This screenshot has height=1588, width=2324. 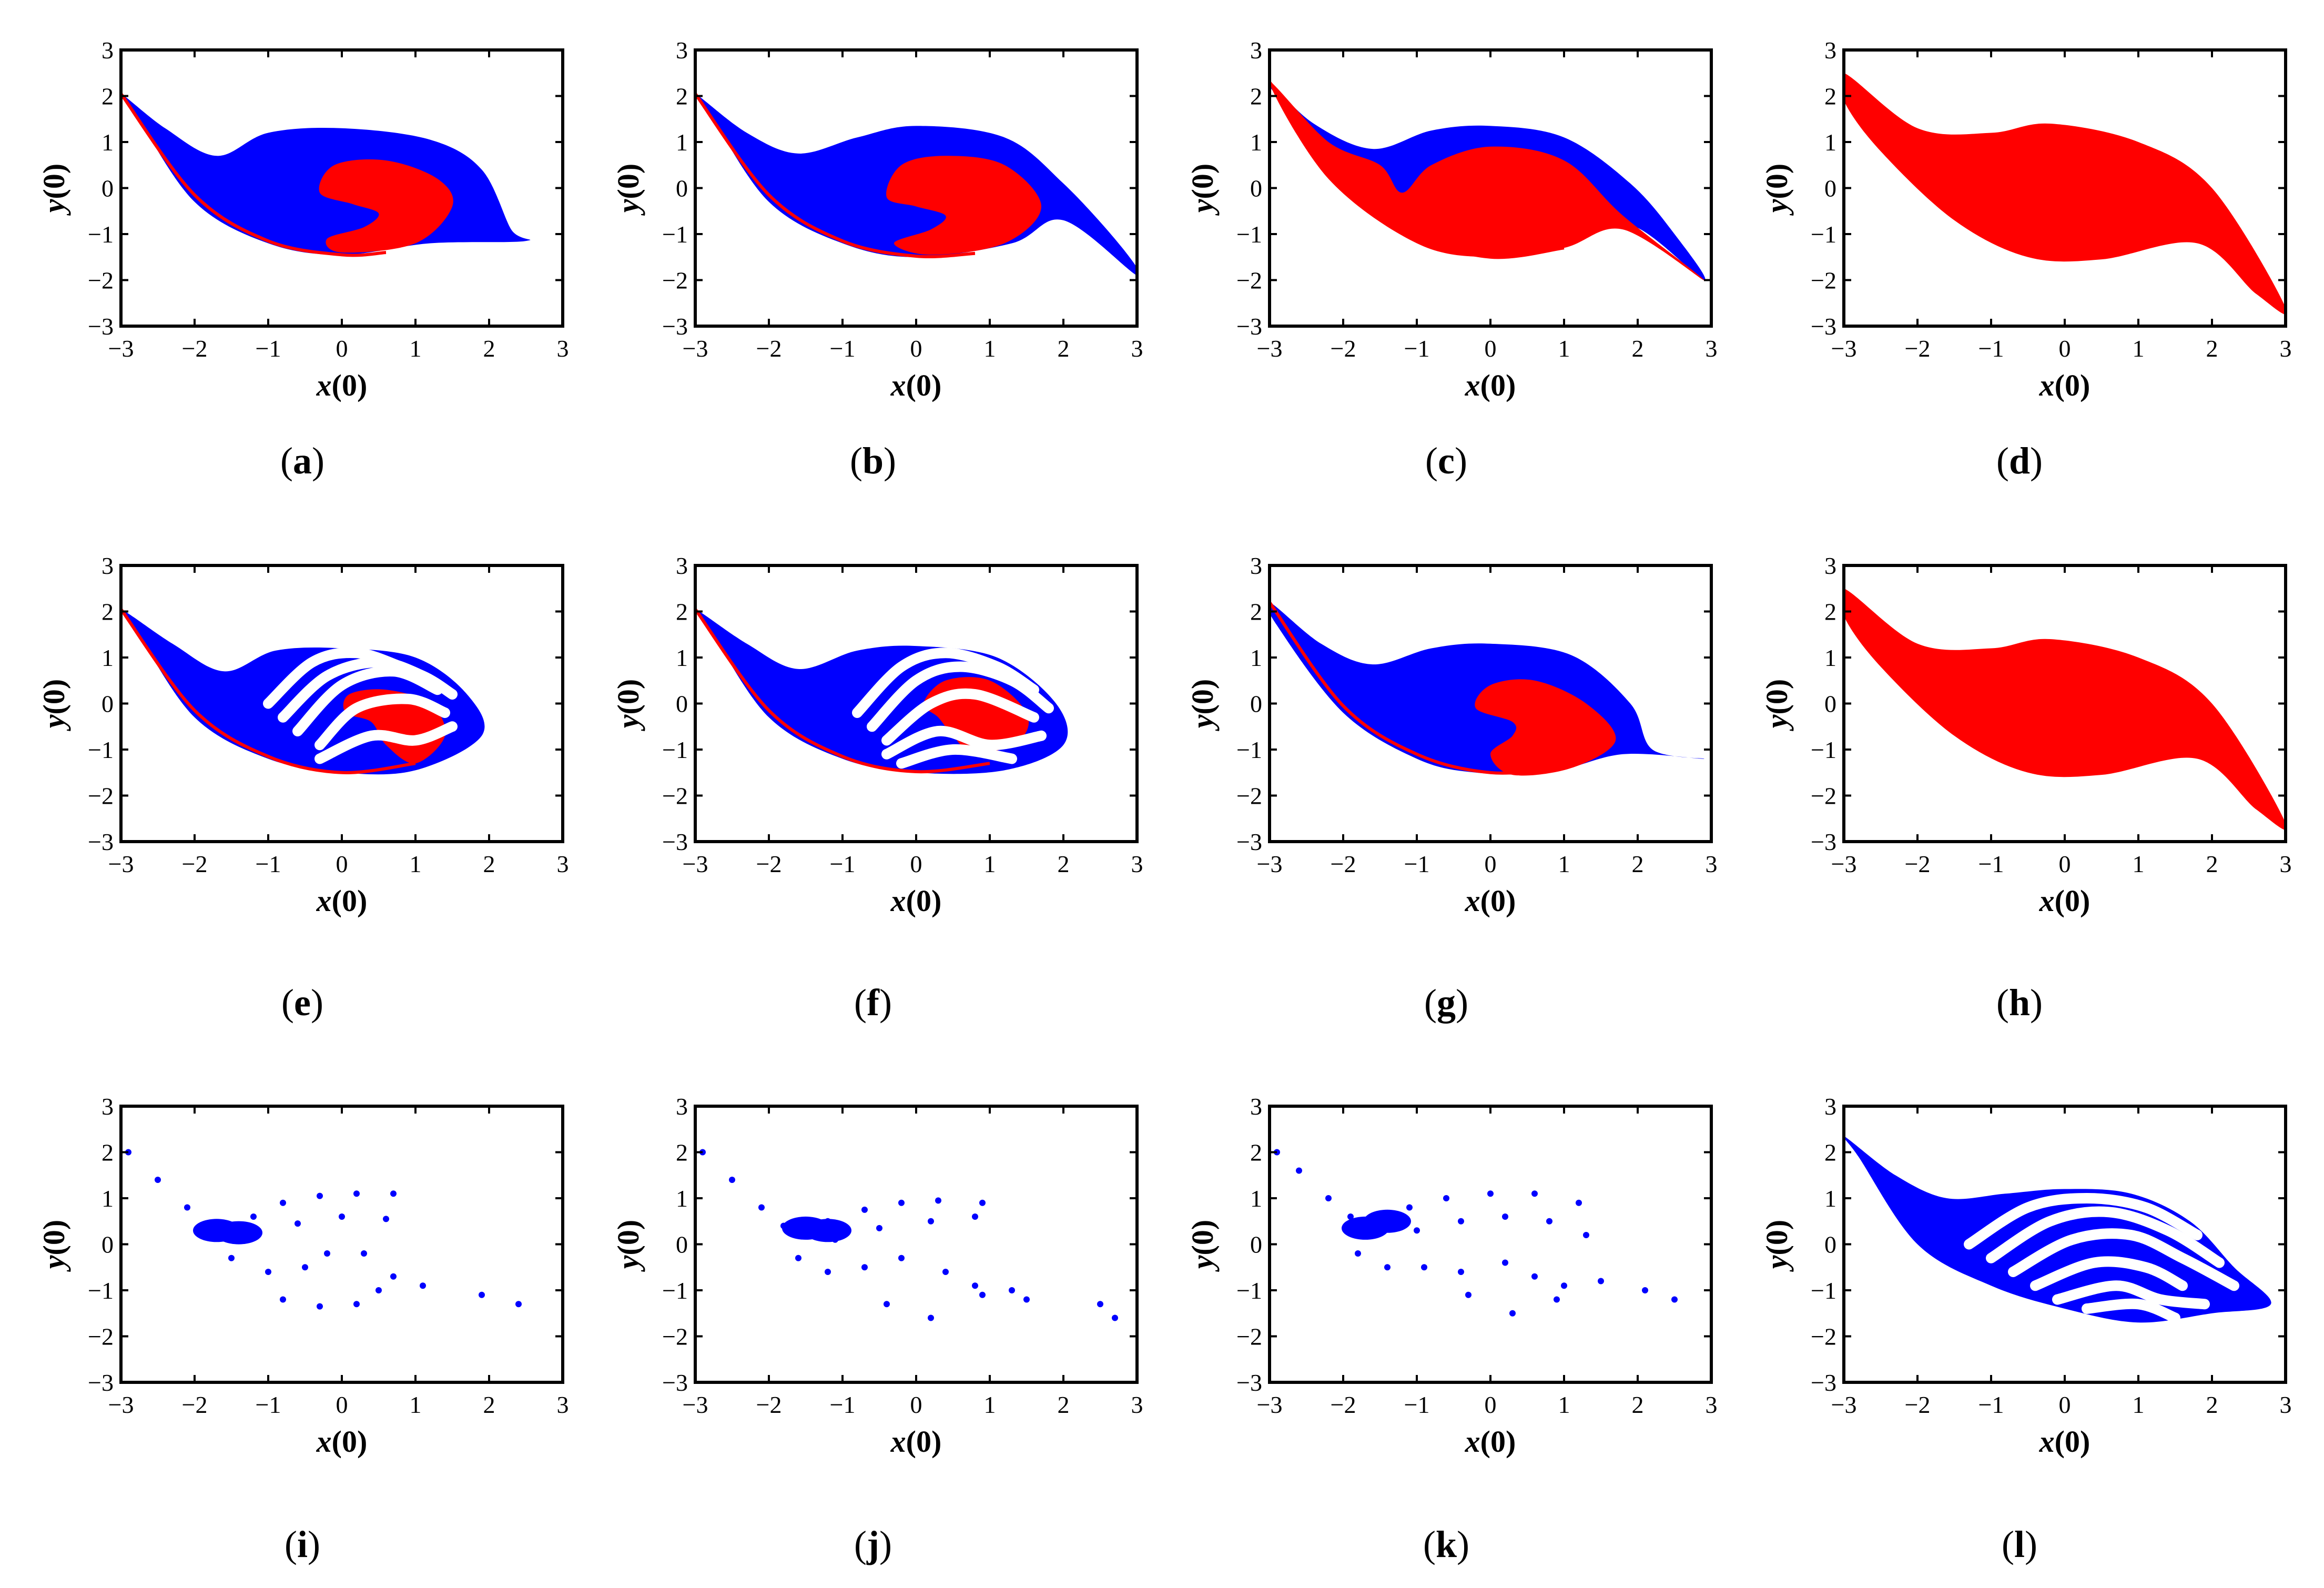 I want to click on xtick-label-e-3: 0, so click(x=342, y=864).